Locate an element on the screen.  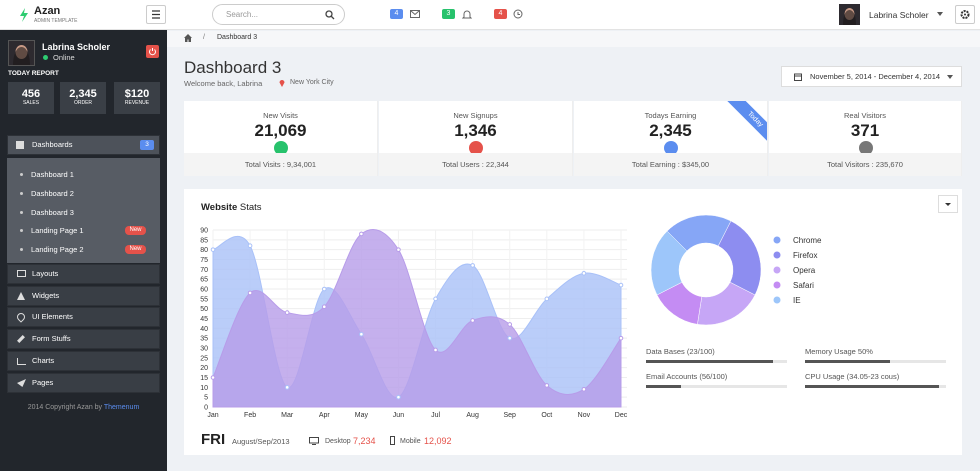
stat-footer: Total Visits : 9,34,001 is located at coordinates (280, 164).